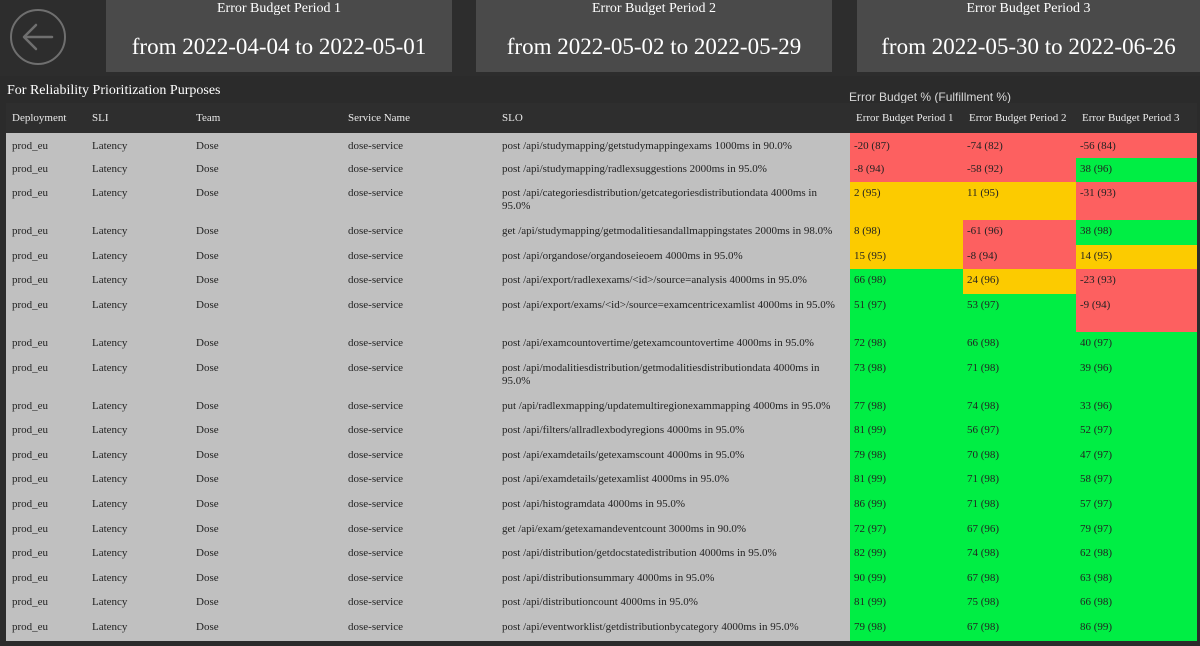 This screenshot has height=646, width=1200. Describe the element at coordinates (906, 344) in the screenshot. I see `cell-error-budget-period-1: 72 (98)` at that location.